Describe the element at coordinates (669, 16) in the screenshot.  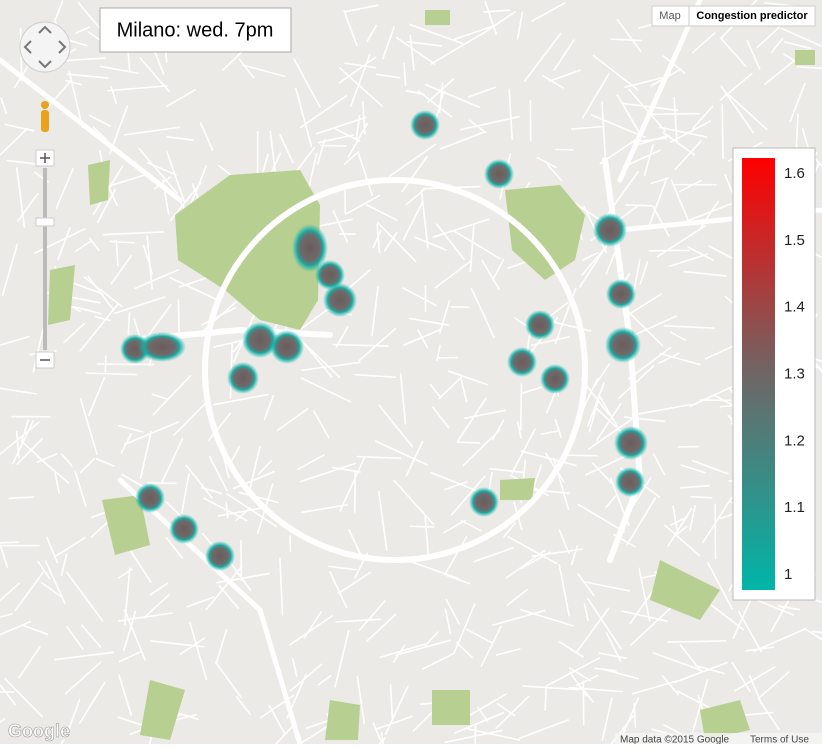
I see `map-button-label: Map` at that location.